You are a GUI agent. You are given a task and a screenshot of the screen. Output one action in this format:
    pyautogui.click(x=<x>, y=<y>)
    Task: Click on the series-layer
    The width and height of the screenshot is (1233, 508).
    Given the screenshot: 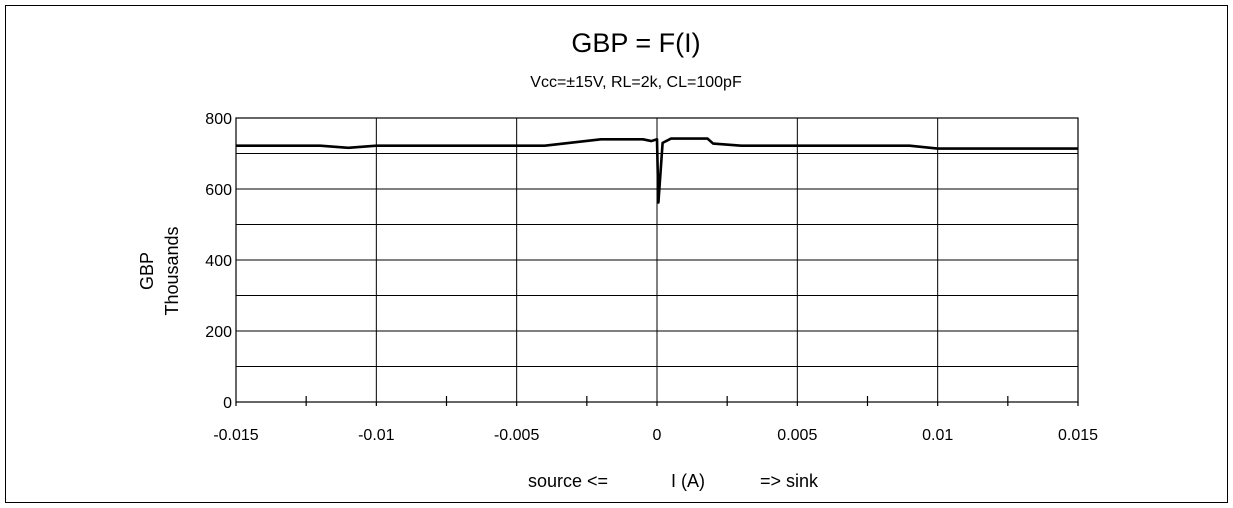 What is the action you would take?
    pyautogui.click(x=657, y=170)
    